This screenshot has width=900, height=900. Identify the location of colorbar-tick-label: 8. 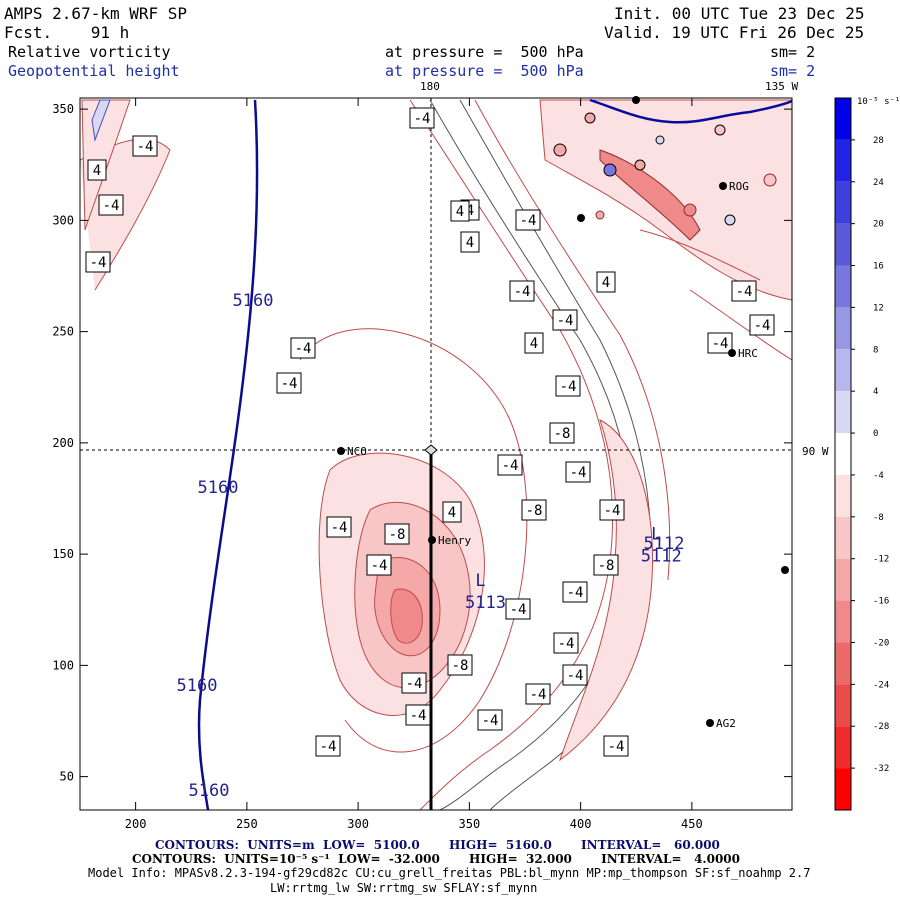
(875, 350).